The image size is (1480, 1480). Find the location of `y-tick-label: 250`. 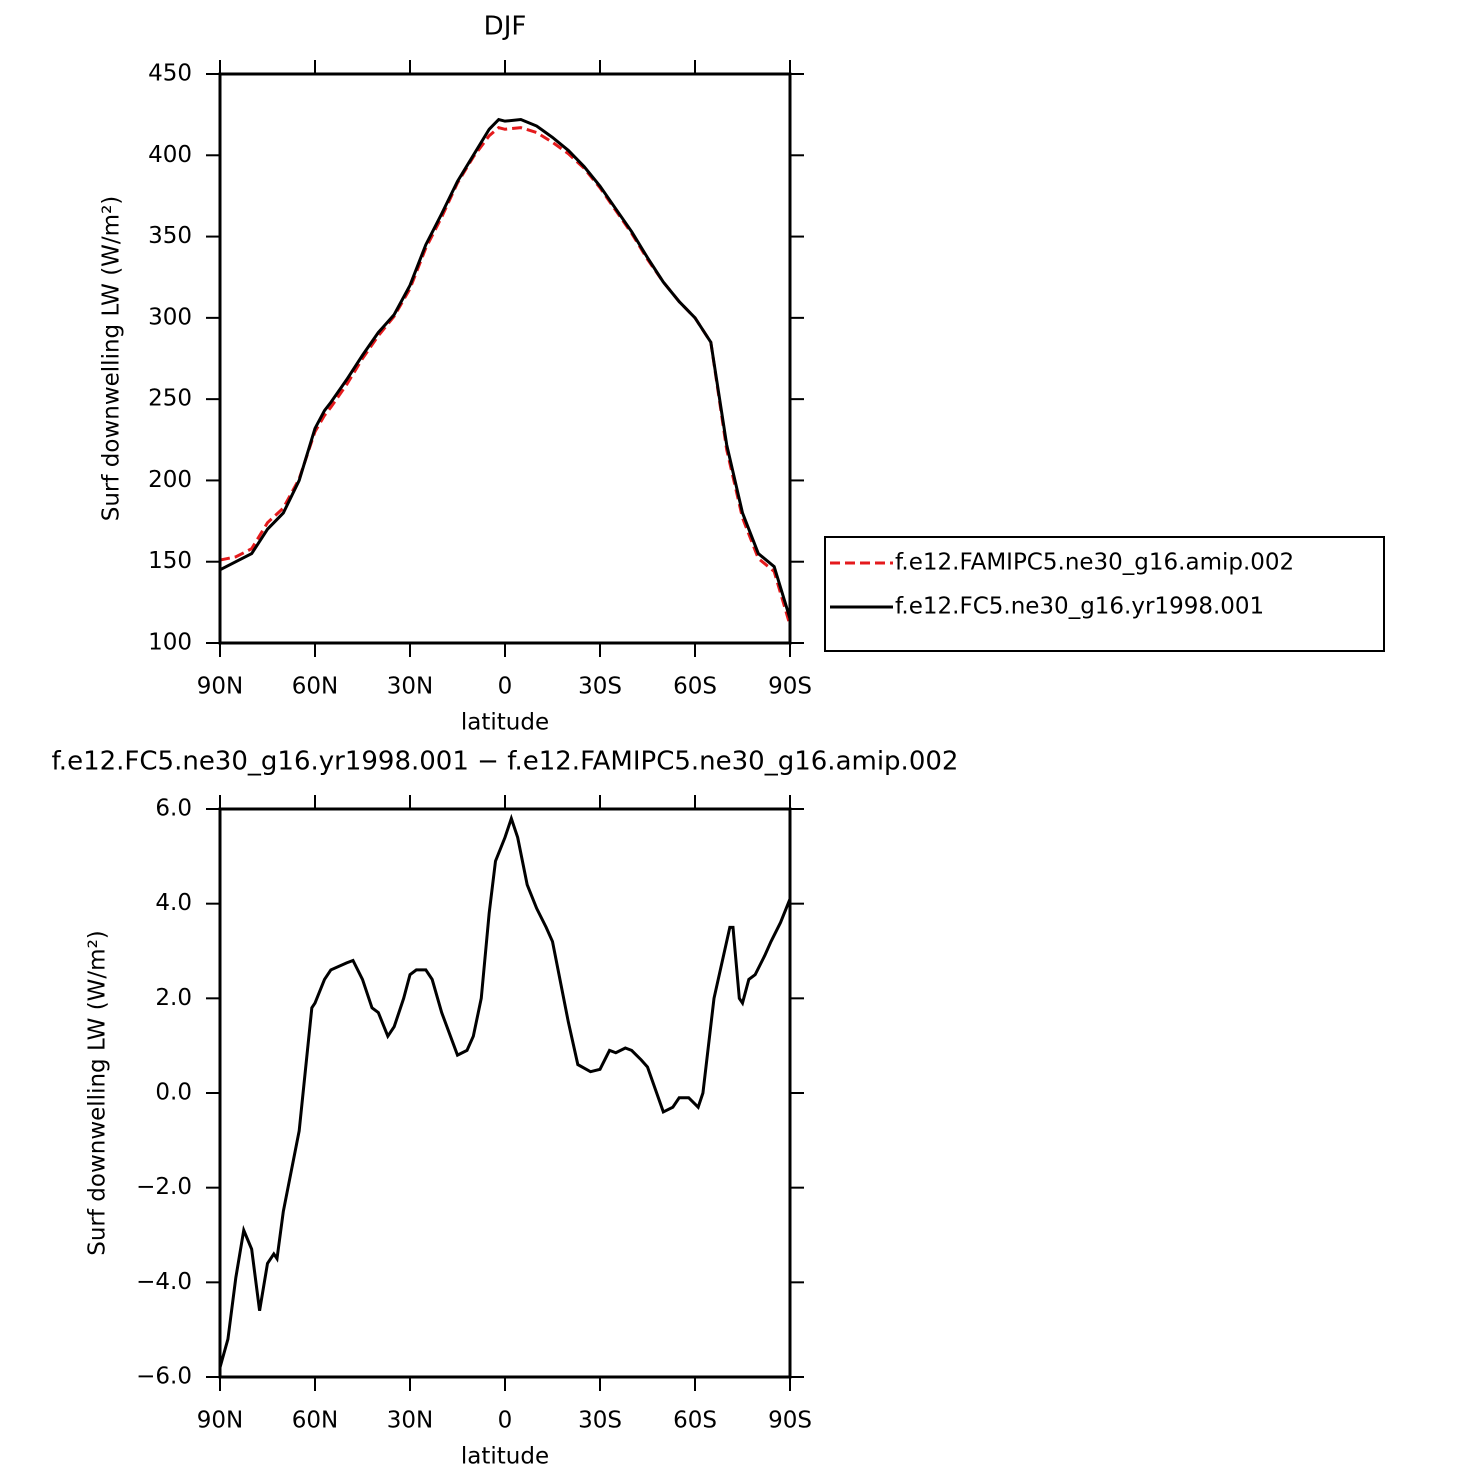

y-tick-label: 250 is located at coordinates (170, 399).